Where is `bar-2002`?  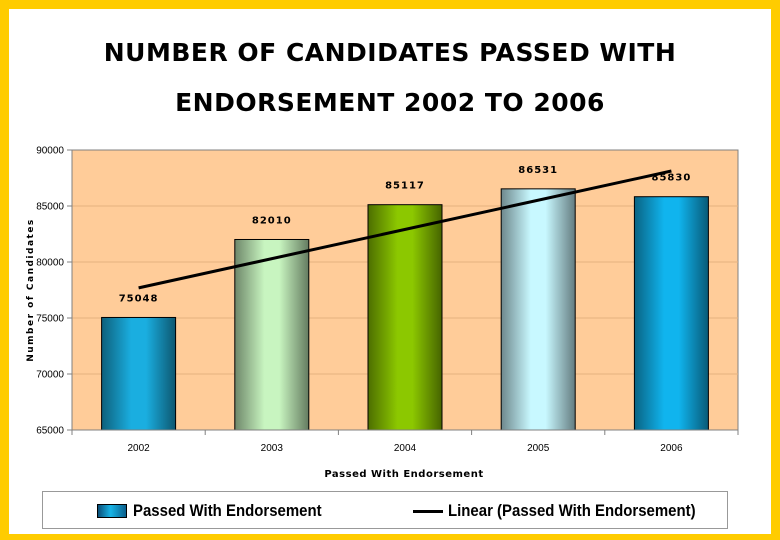
bar-2002 is located at coordinates (139, 373).